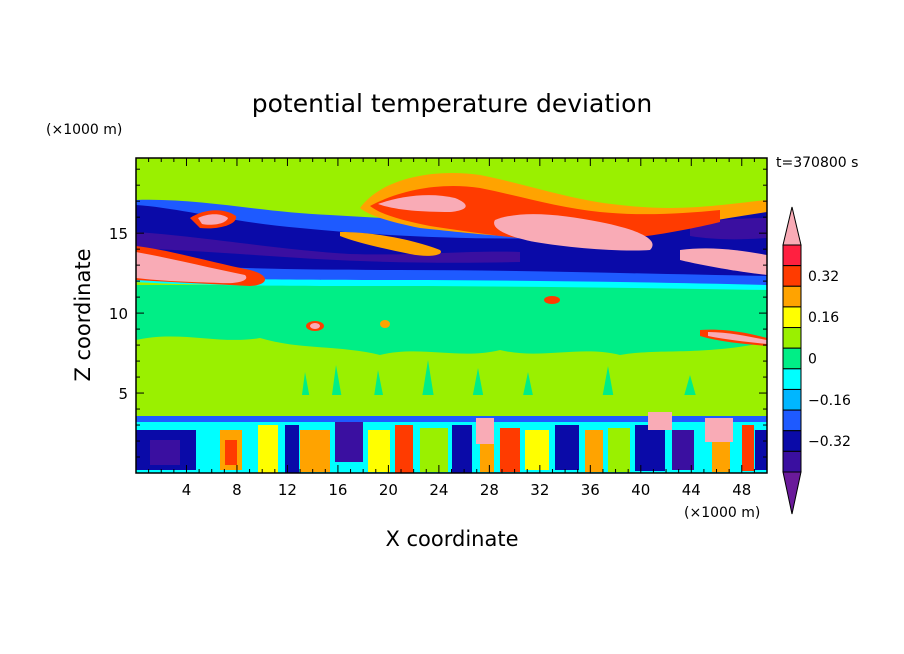  What do you see at coordinates (489, 490) in the screenshot?
I see `x-tick-label: 28` at bounding box center [489, 490].